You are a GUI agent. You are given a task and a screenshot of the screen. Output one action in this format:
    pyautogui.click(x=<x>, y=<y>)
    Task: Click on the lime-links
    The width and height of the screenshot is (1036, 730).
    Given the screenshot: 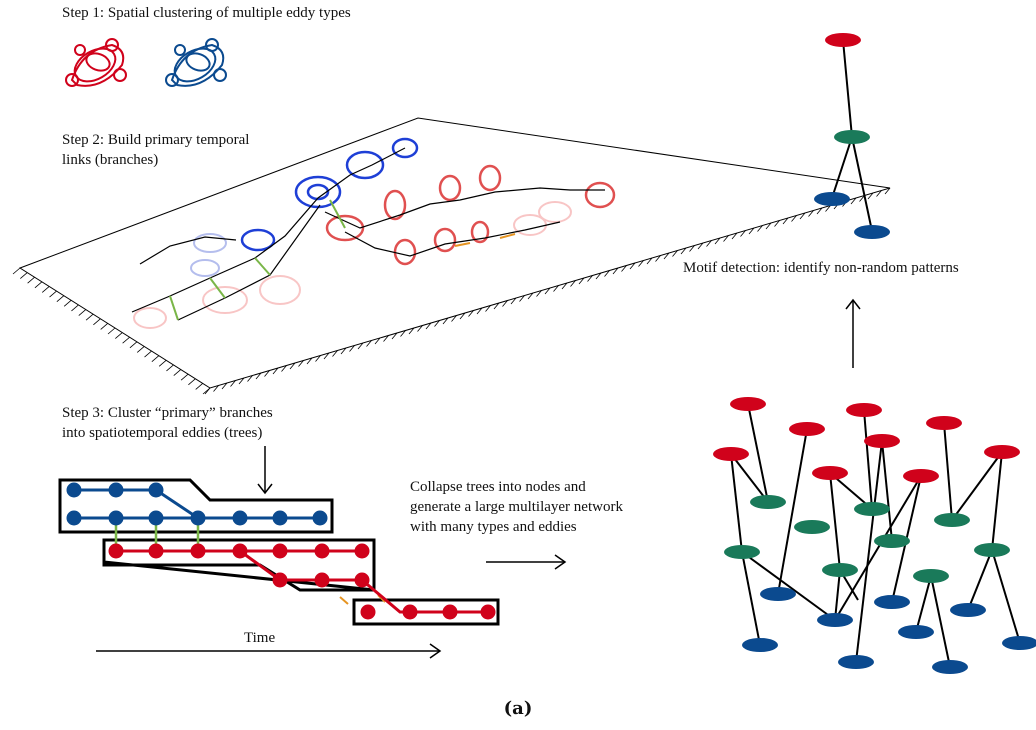 What is the action you would take?
    pyautogui.click(x=257, y=260)
    